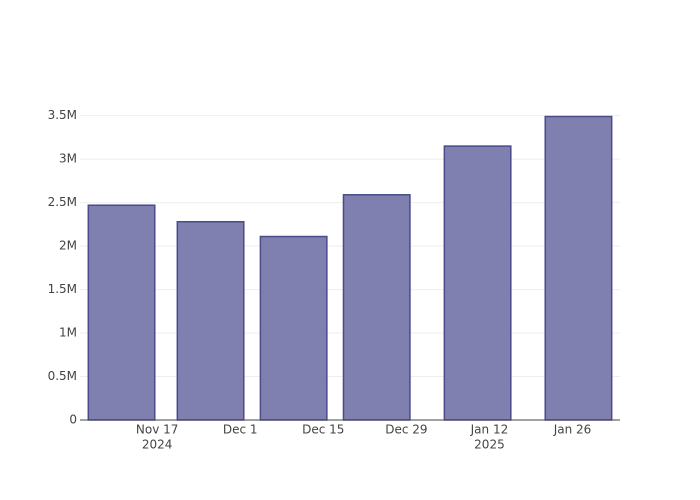  Describe the element at coordinates (406, 430) in the screenshot. I see `x-tick-label: Dec 29` at that location.